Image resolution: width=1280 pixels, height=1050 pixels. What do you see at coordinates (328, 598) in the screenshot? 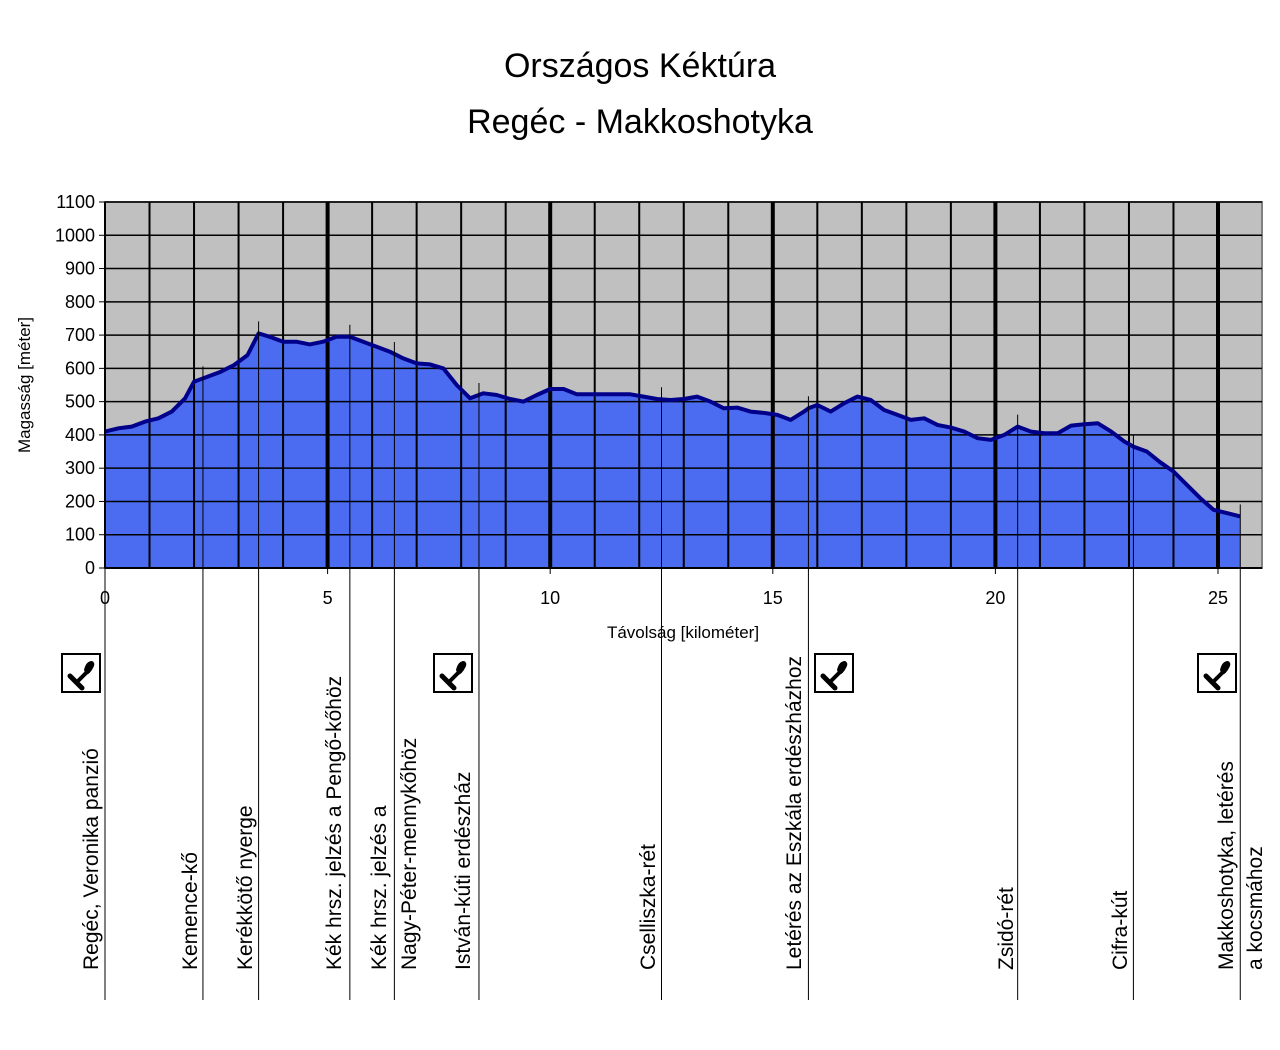
I see `x-tick-label: 5` at bounding box center [328, 598].